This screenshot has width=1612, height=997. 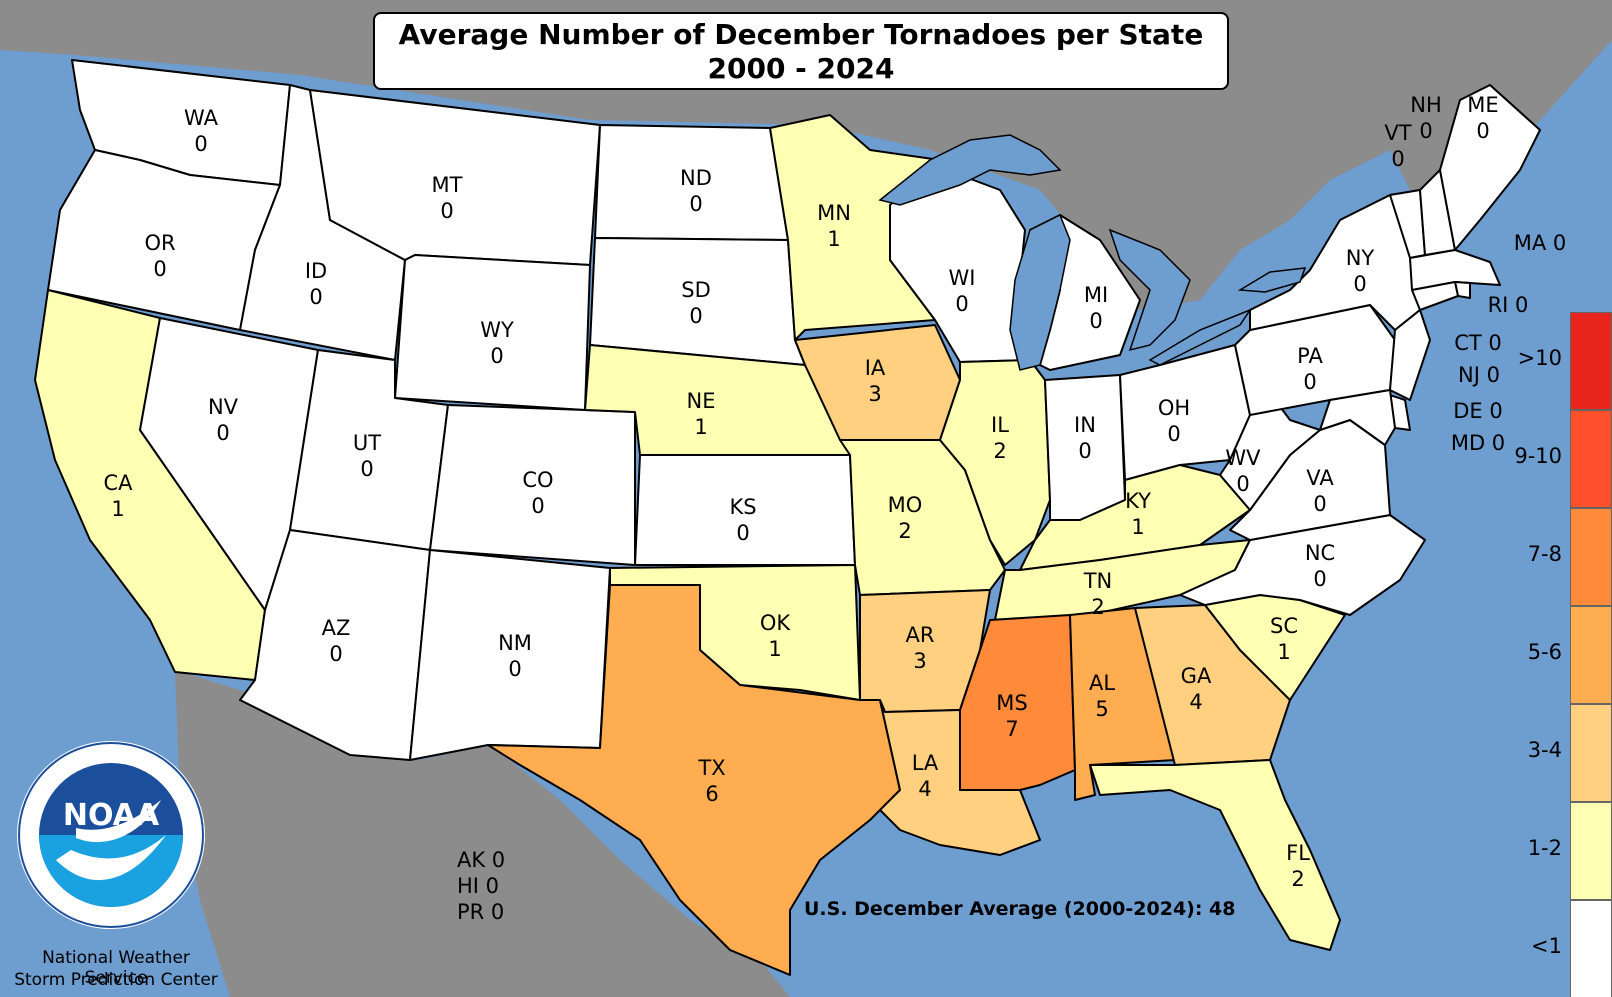 I want to click on state-label-ri: RI 0, so click(x=1508, y=305).